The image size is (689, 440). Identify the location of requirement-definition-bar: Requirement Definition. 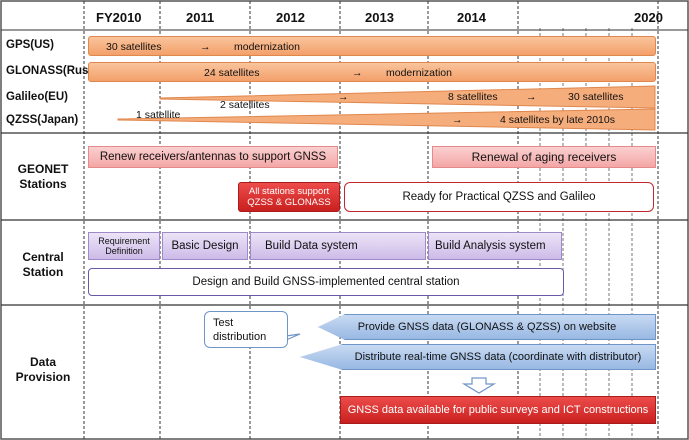
(124, 246).